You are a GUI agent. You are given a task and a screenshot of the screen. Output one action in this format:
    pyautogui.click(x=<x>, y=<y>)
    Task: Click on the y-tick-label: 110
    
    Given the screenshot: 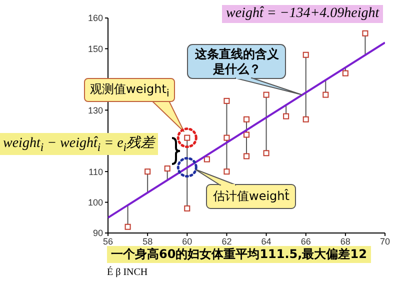 What is the action you would take?
    pyautogui.click(x=95, y=171)
    